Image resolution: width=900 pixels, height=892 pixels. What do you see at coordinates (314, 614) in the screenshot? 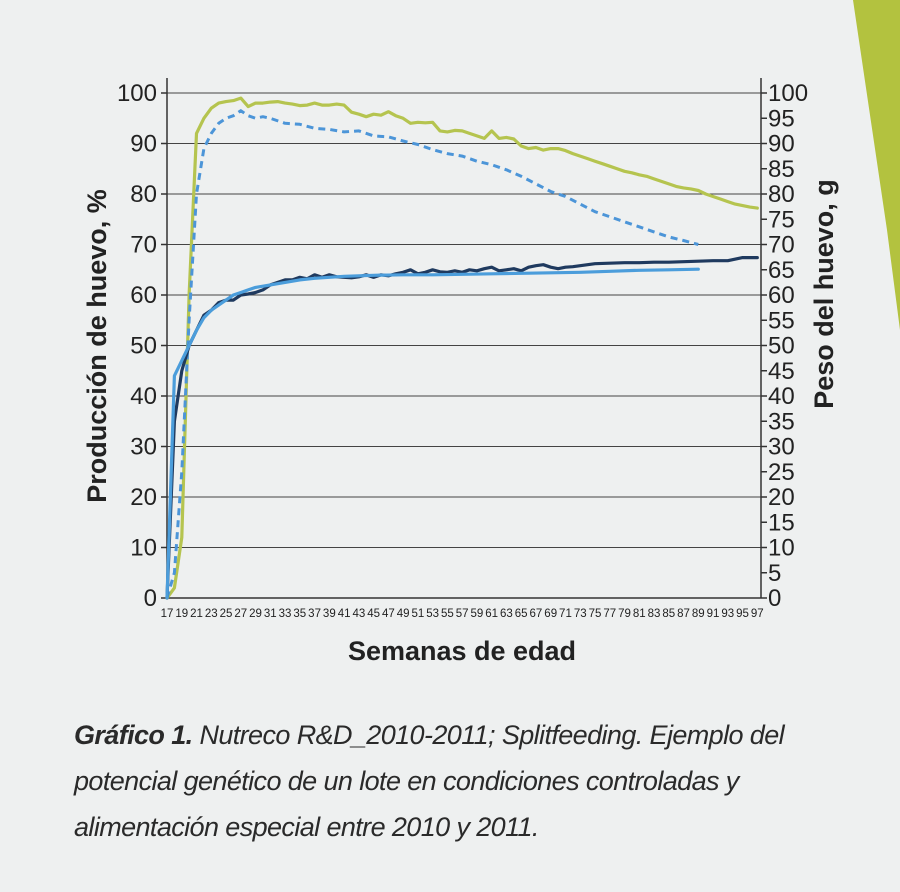
I see `x-tick-label: 37` at bounding box center [314, 614].